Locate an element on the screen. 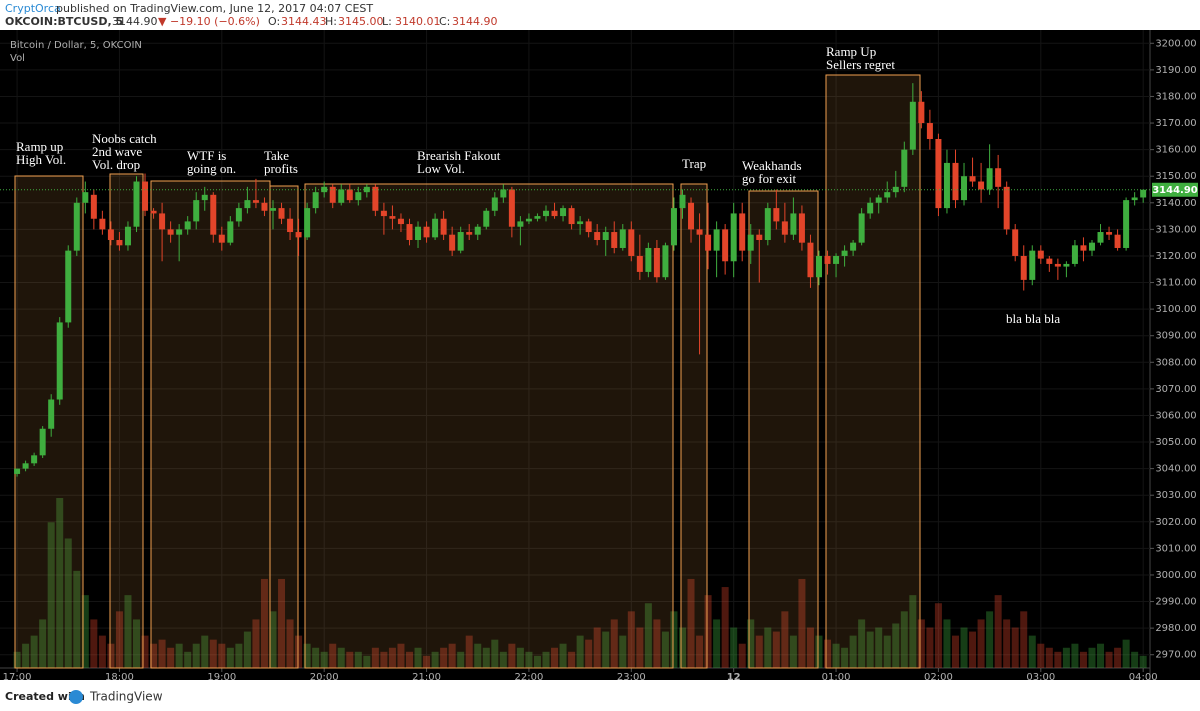 The height and width of the screenshot is (711, 1200). price-tag-bg is located at coordinates (1175, 189).